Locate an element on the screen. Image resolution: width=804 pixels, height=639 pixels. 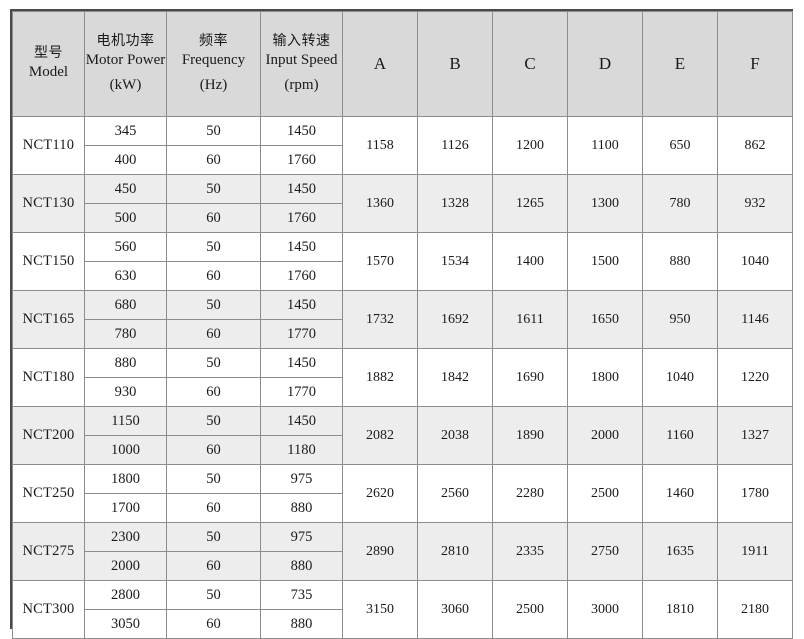
dimension-cell-d: 2500 is located at coordinates (605, 493).